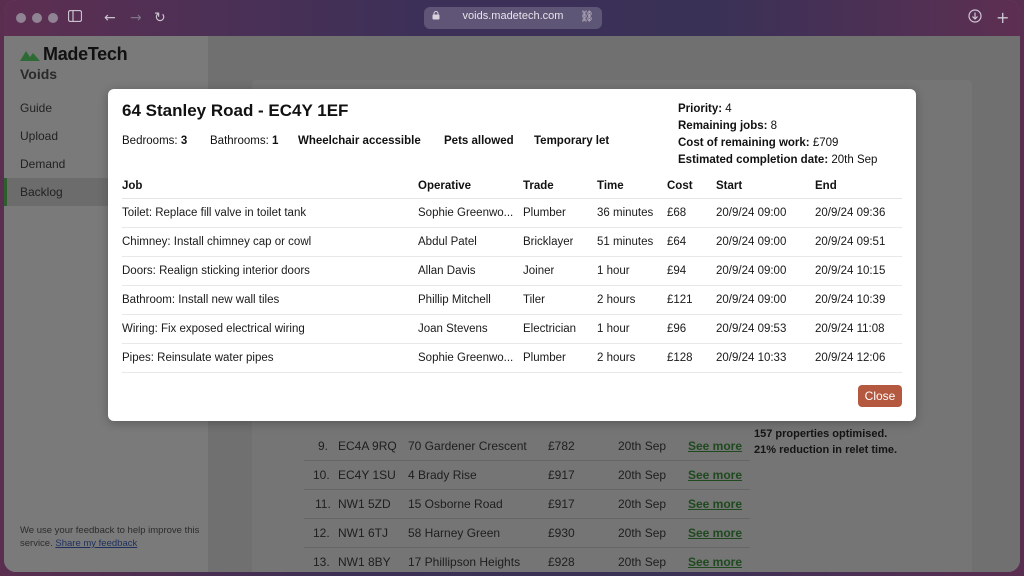 The image size is (1024, 576). Describe the element at coordinates (447, 242) in the screenshot. I see `operative-cell: Abdul Patel` at that location.